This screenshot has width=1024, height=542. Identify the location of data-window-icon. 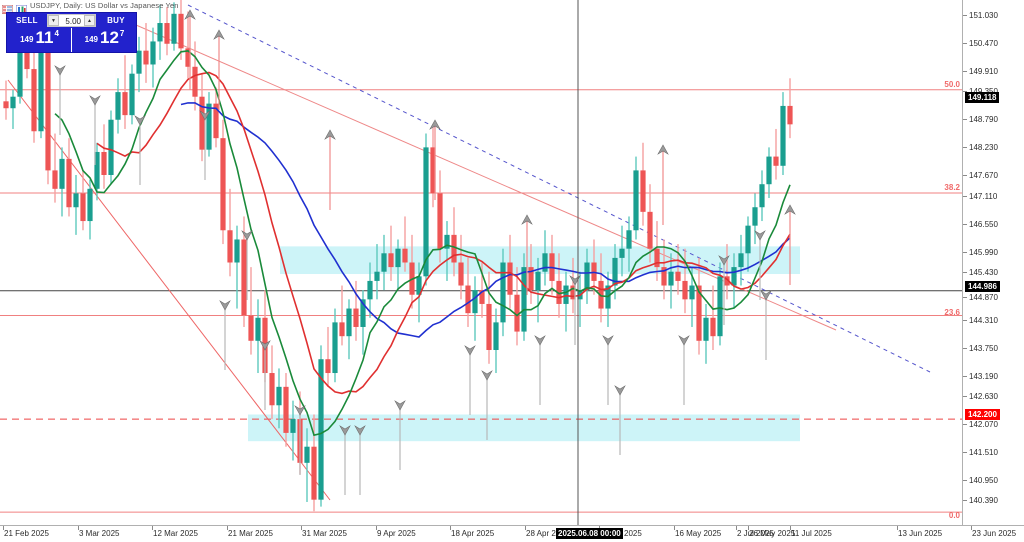
(7, 8).